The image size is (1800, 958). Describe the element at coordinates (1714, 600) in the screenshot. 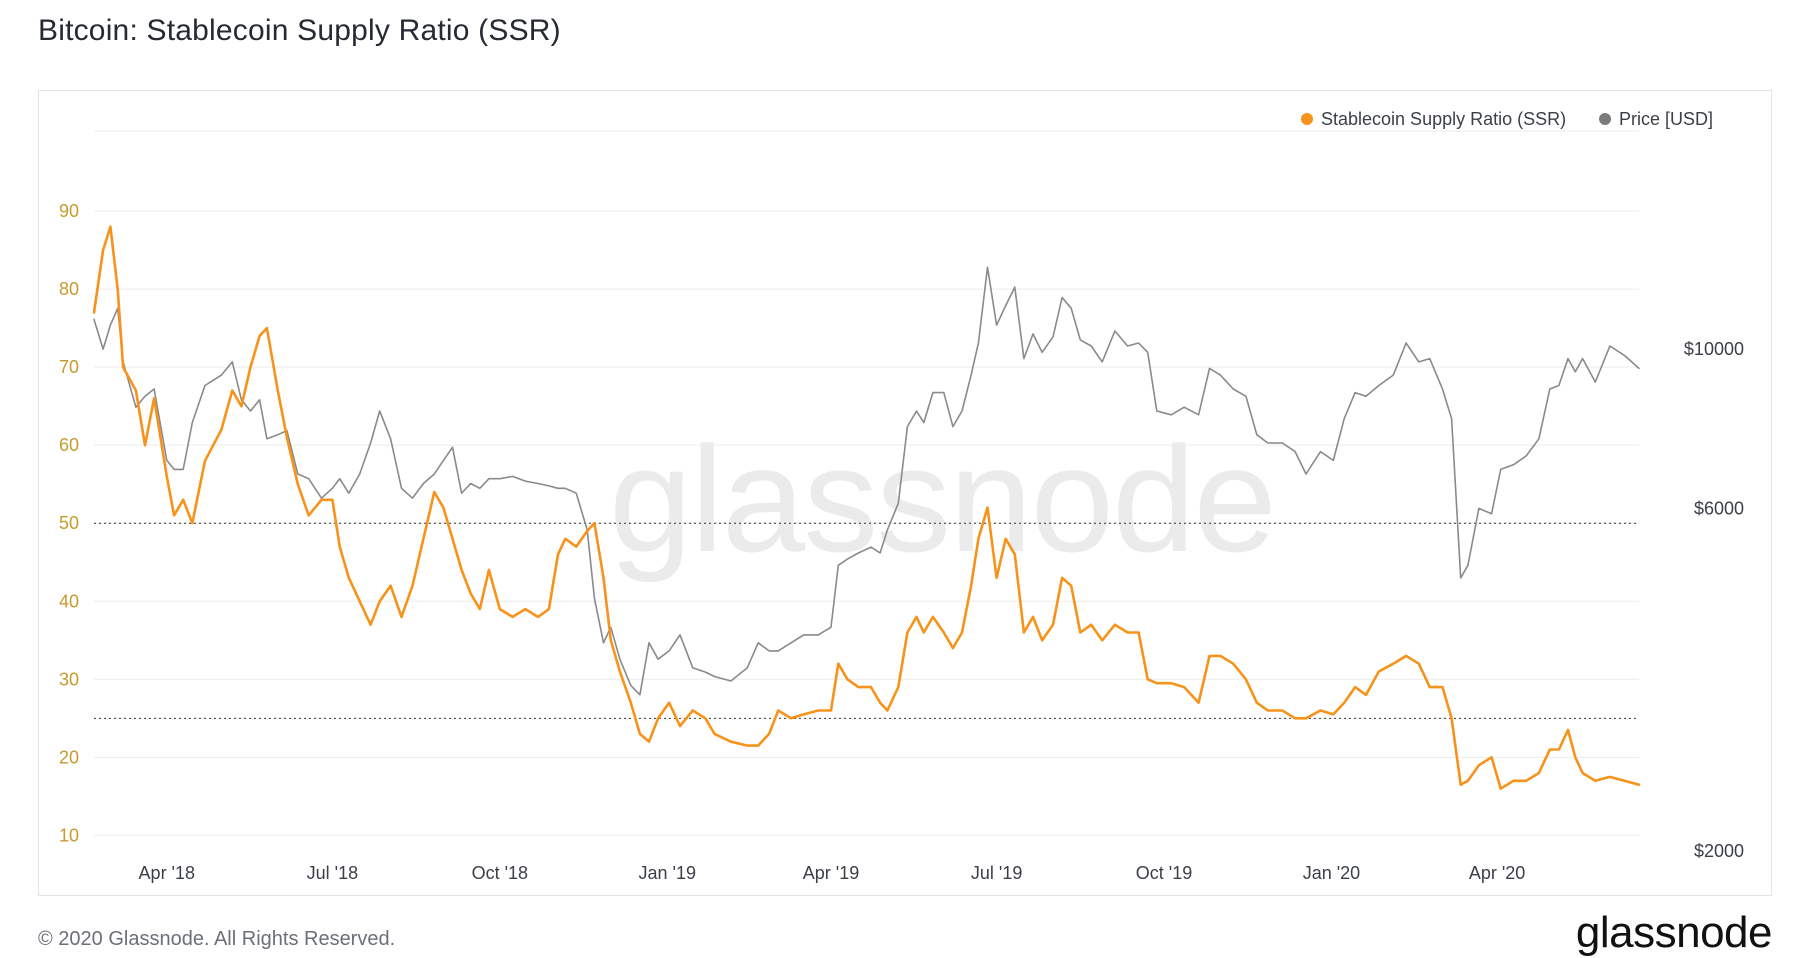

I see `right-axis-ticks: $2000 $6000 $10000` at that location.